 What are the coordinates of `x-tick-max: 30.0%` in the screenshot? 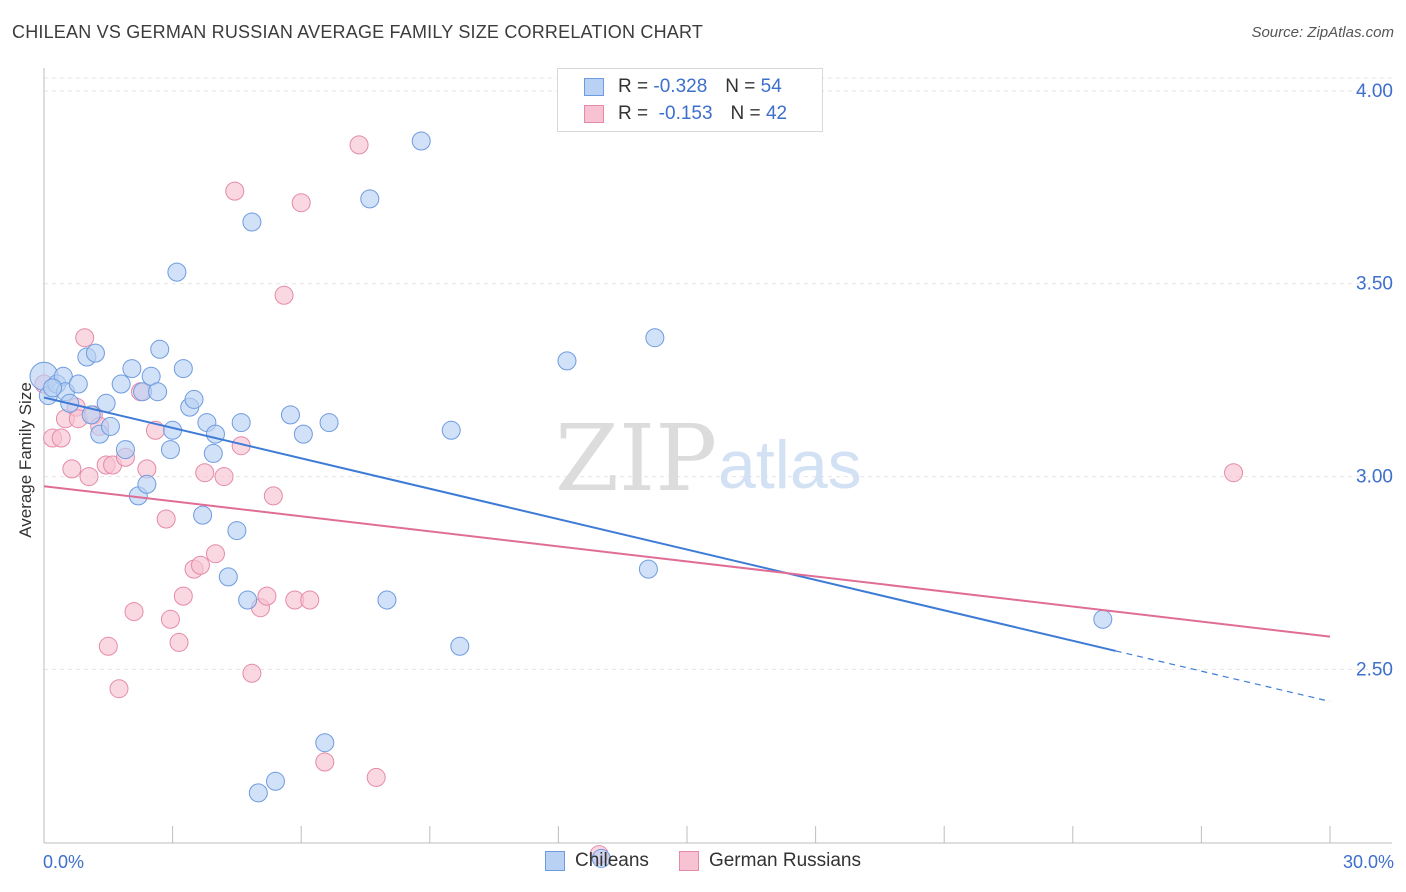 It's located at (1368, 862).